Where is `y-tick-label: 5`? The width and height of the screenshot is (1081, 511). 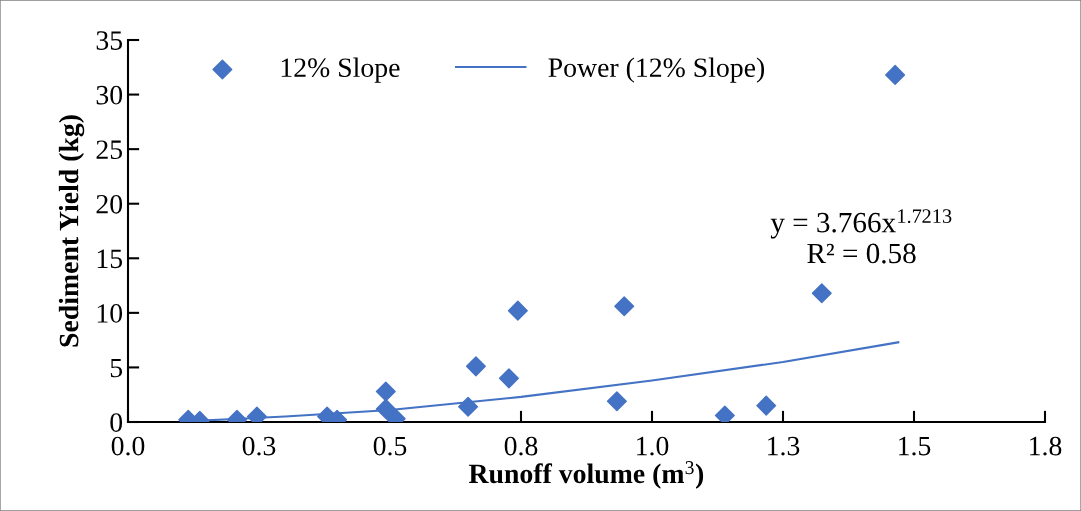 y-tick-label: 5 is located at coordinates (116, 368).